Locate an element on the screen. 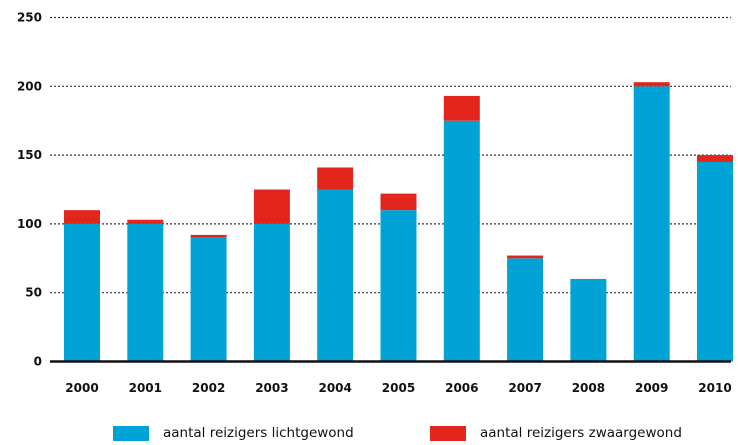  bar-2002-lichtgewond is located at coordinates (208, 299).